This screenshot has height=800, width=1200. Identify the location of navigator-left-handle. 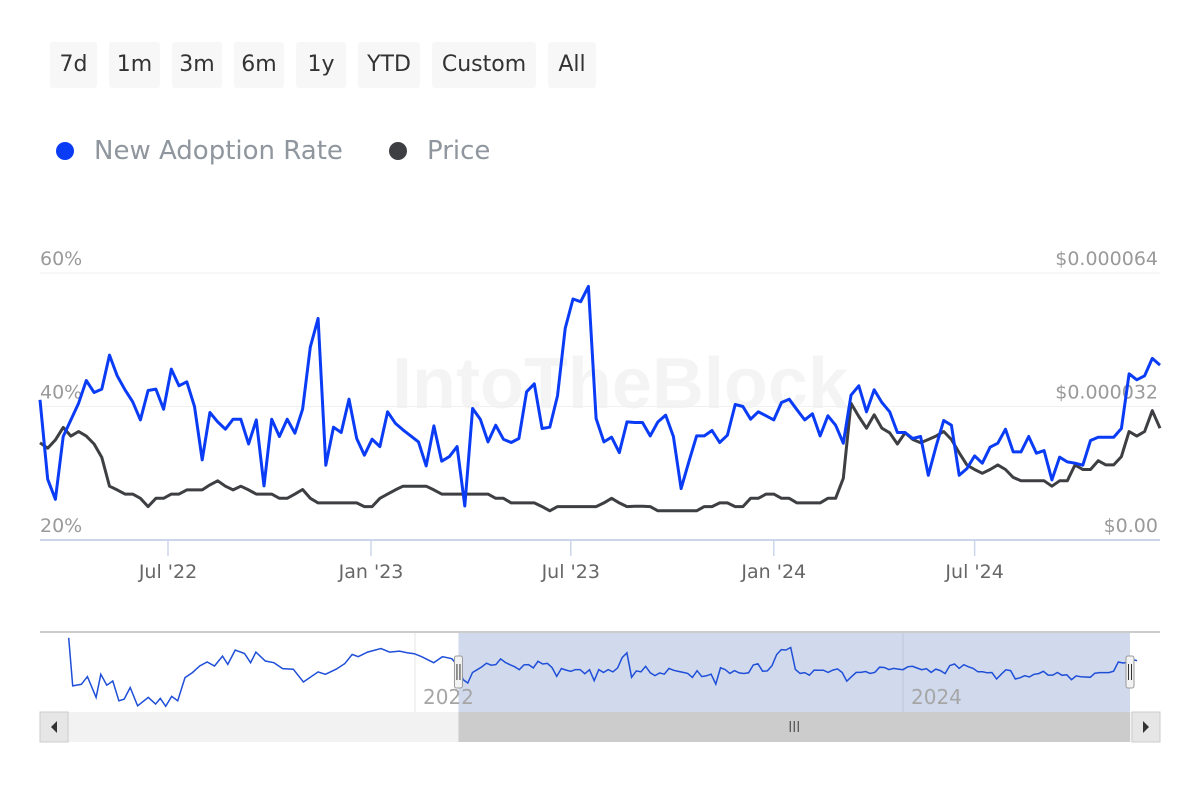
(458, 672).